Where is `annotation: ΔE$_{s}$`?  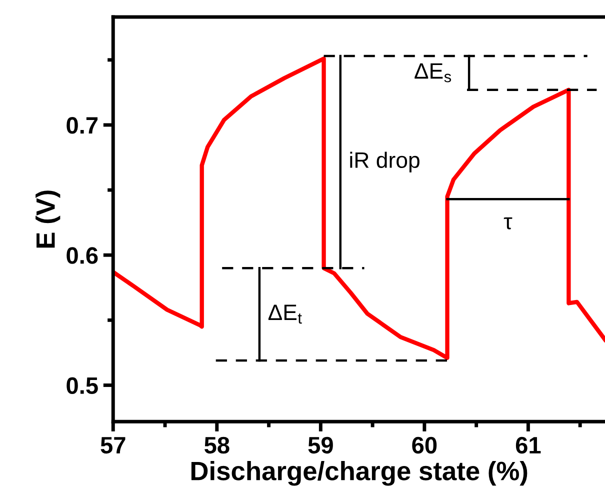 annotation: ΔE$_{s}$ is located at coordinates (433, 72).